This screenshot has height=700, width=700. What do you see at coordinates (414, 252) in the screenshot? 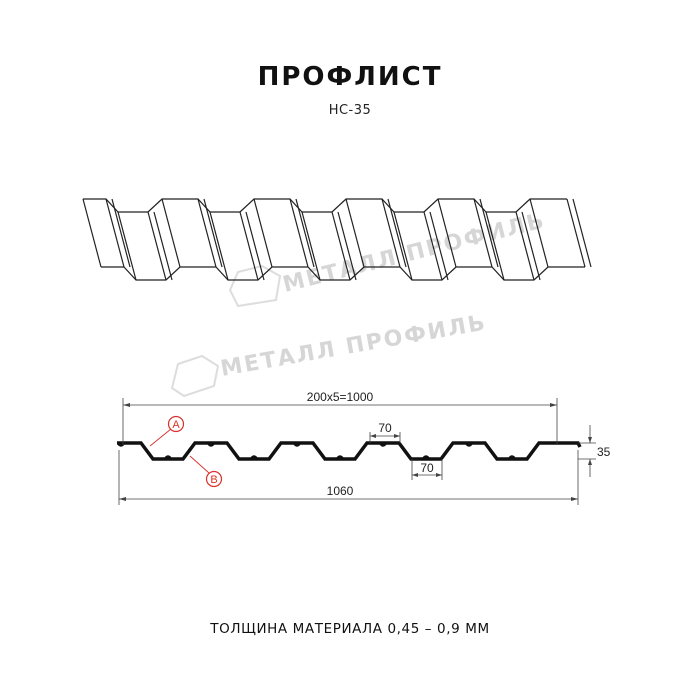
I see `watermark-text-1: МЕТАЛЛ ПРОФИЛЬ` at bounding box center [414, 252].